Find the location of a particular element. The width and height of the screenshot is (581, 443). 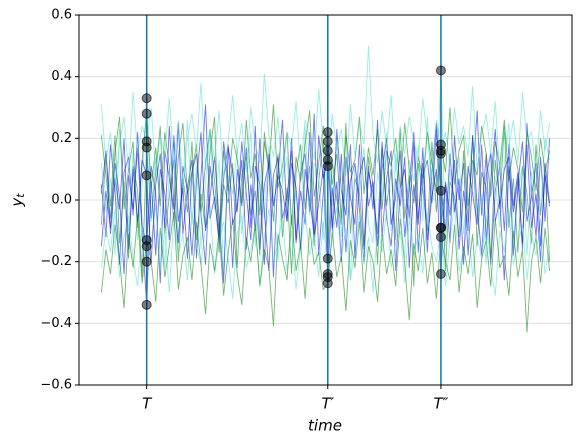

y-axis-label-sub: t is located at coordinates (20, 195).